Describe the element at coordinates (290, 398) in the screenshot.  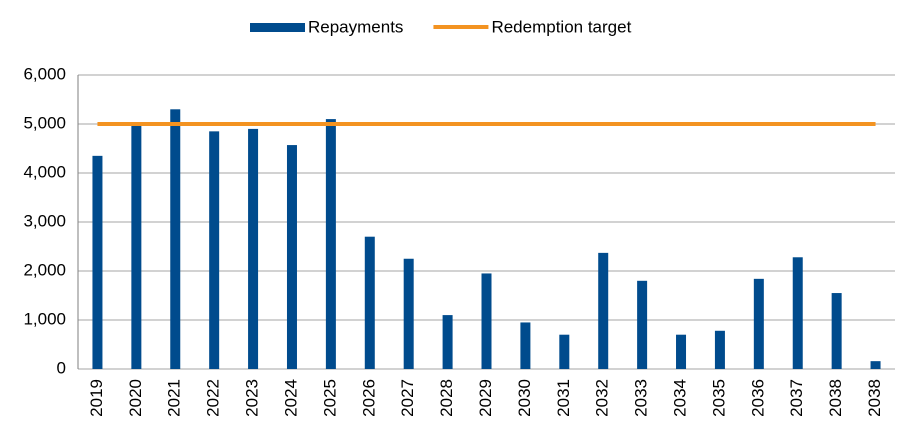
I see `x-tick-label: 2024` at that location.